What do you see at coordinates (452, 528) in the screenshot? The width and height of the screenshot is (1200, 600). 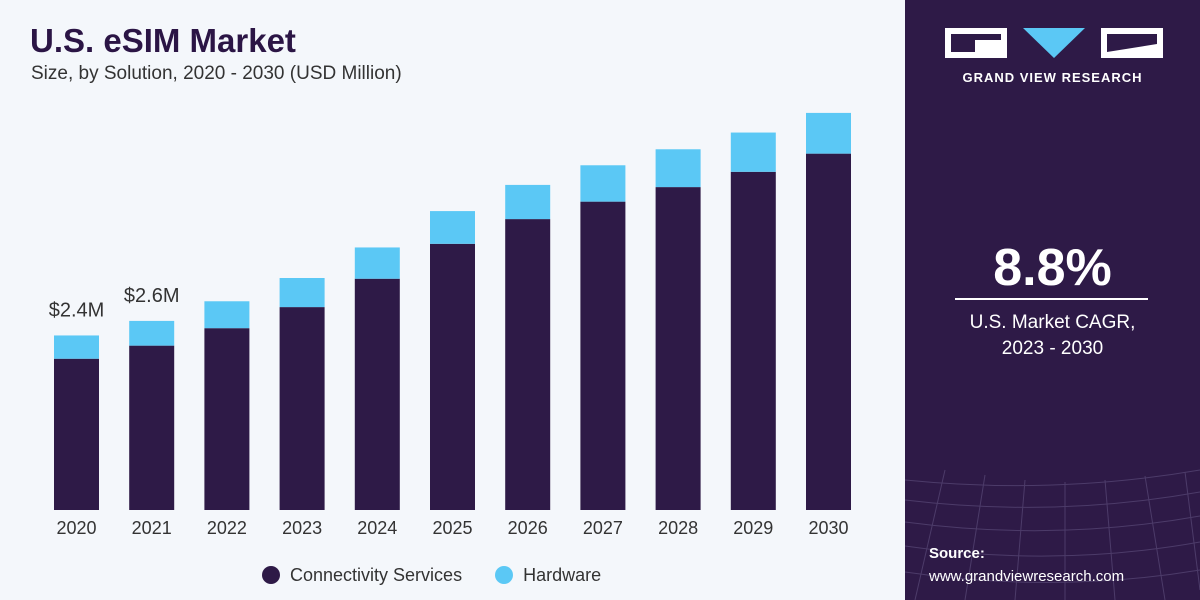 I see `x-tick-label-2025: 2025` at bounding box center [452, 528].